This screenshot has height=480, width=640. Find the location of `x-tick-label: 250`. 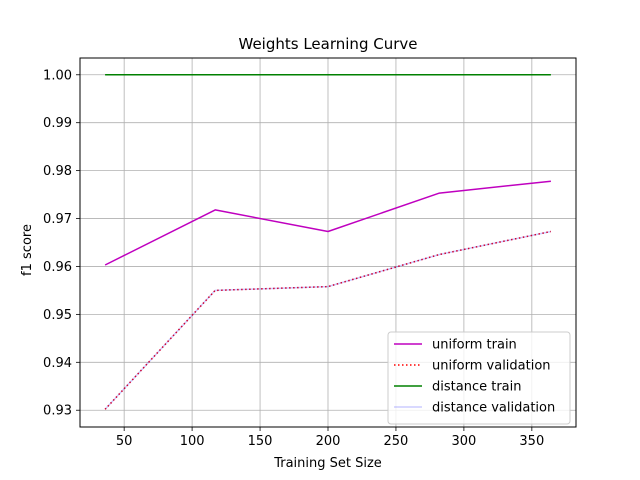

x-tick-label: 250 is located at coordinates (396, 441).